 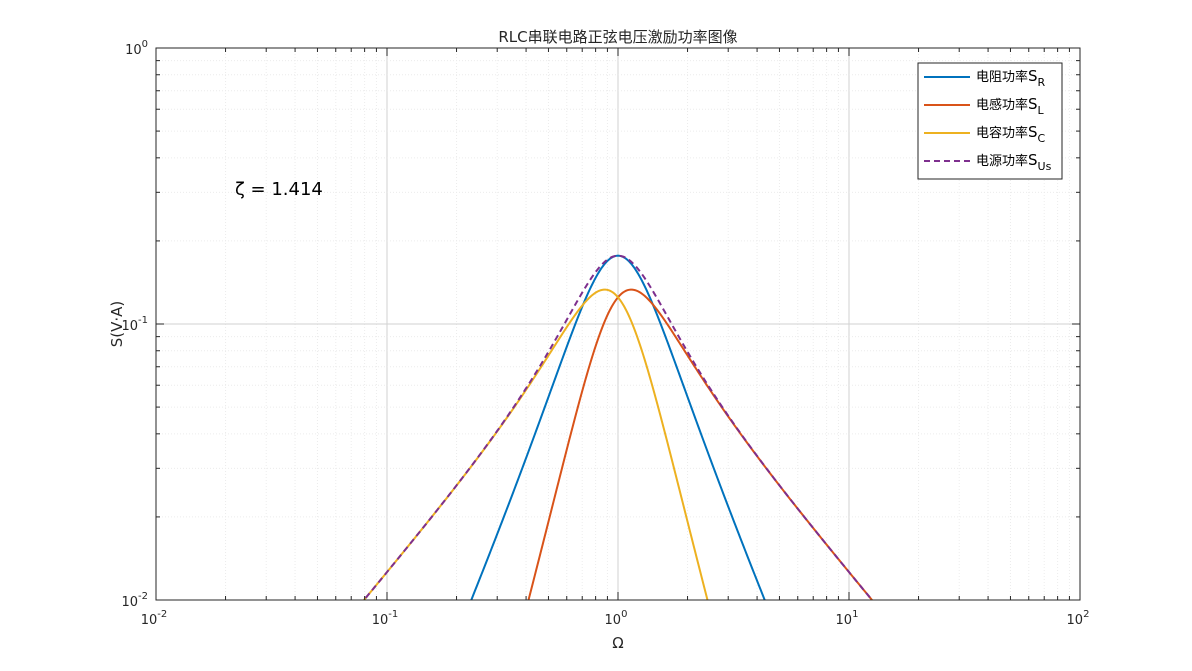 What do you see at coordinates (385, 618) in the screenshot?
I see `x-tick-label: 10⁻¹` at bounding box center [385, 618].